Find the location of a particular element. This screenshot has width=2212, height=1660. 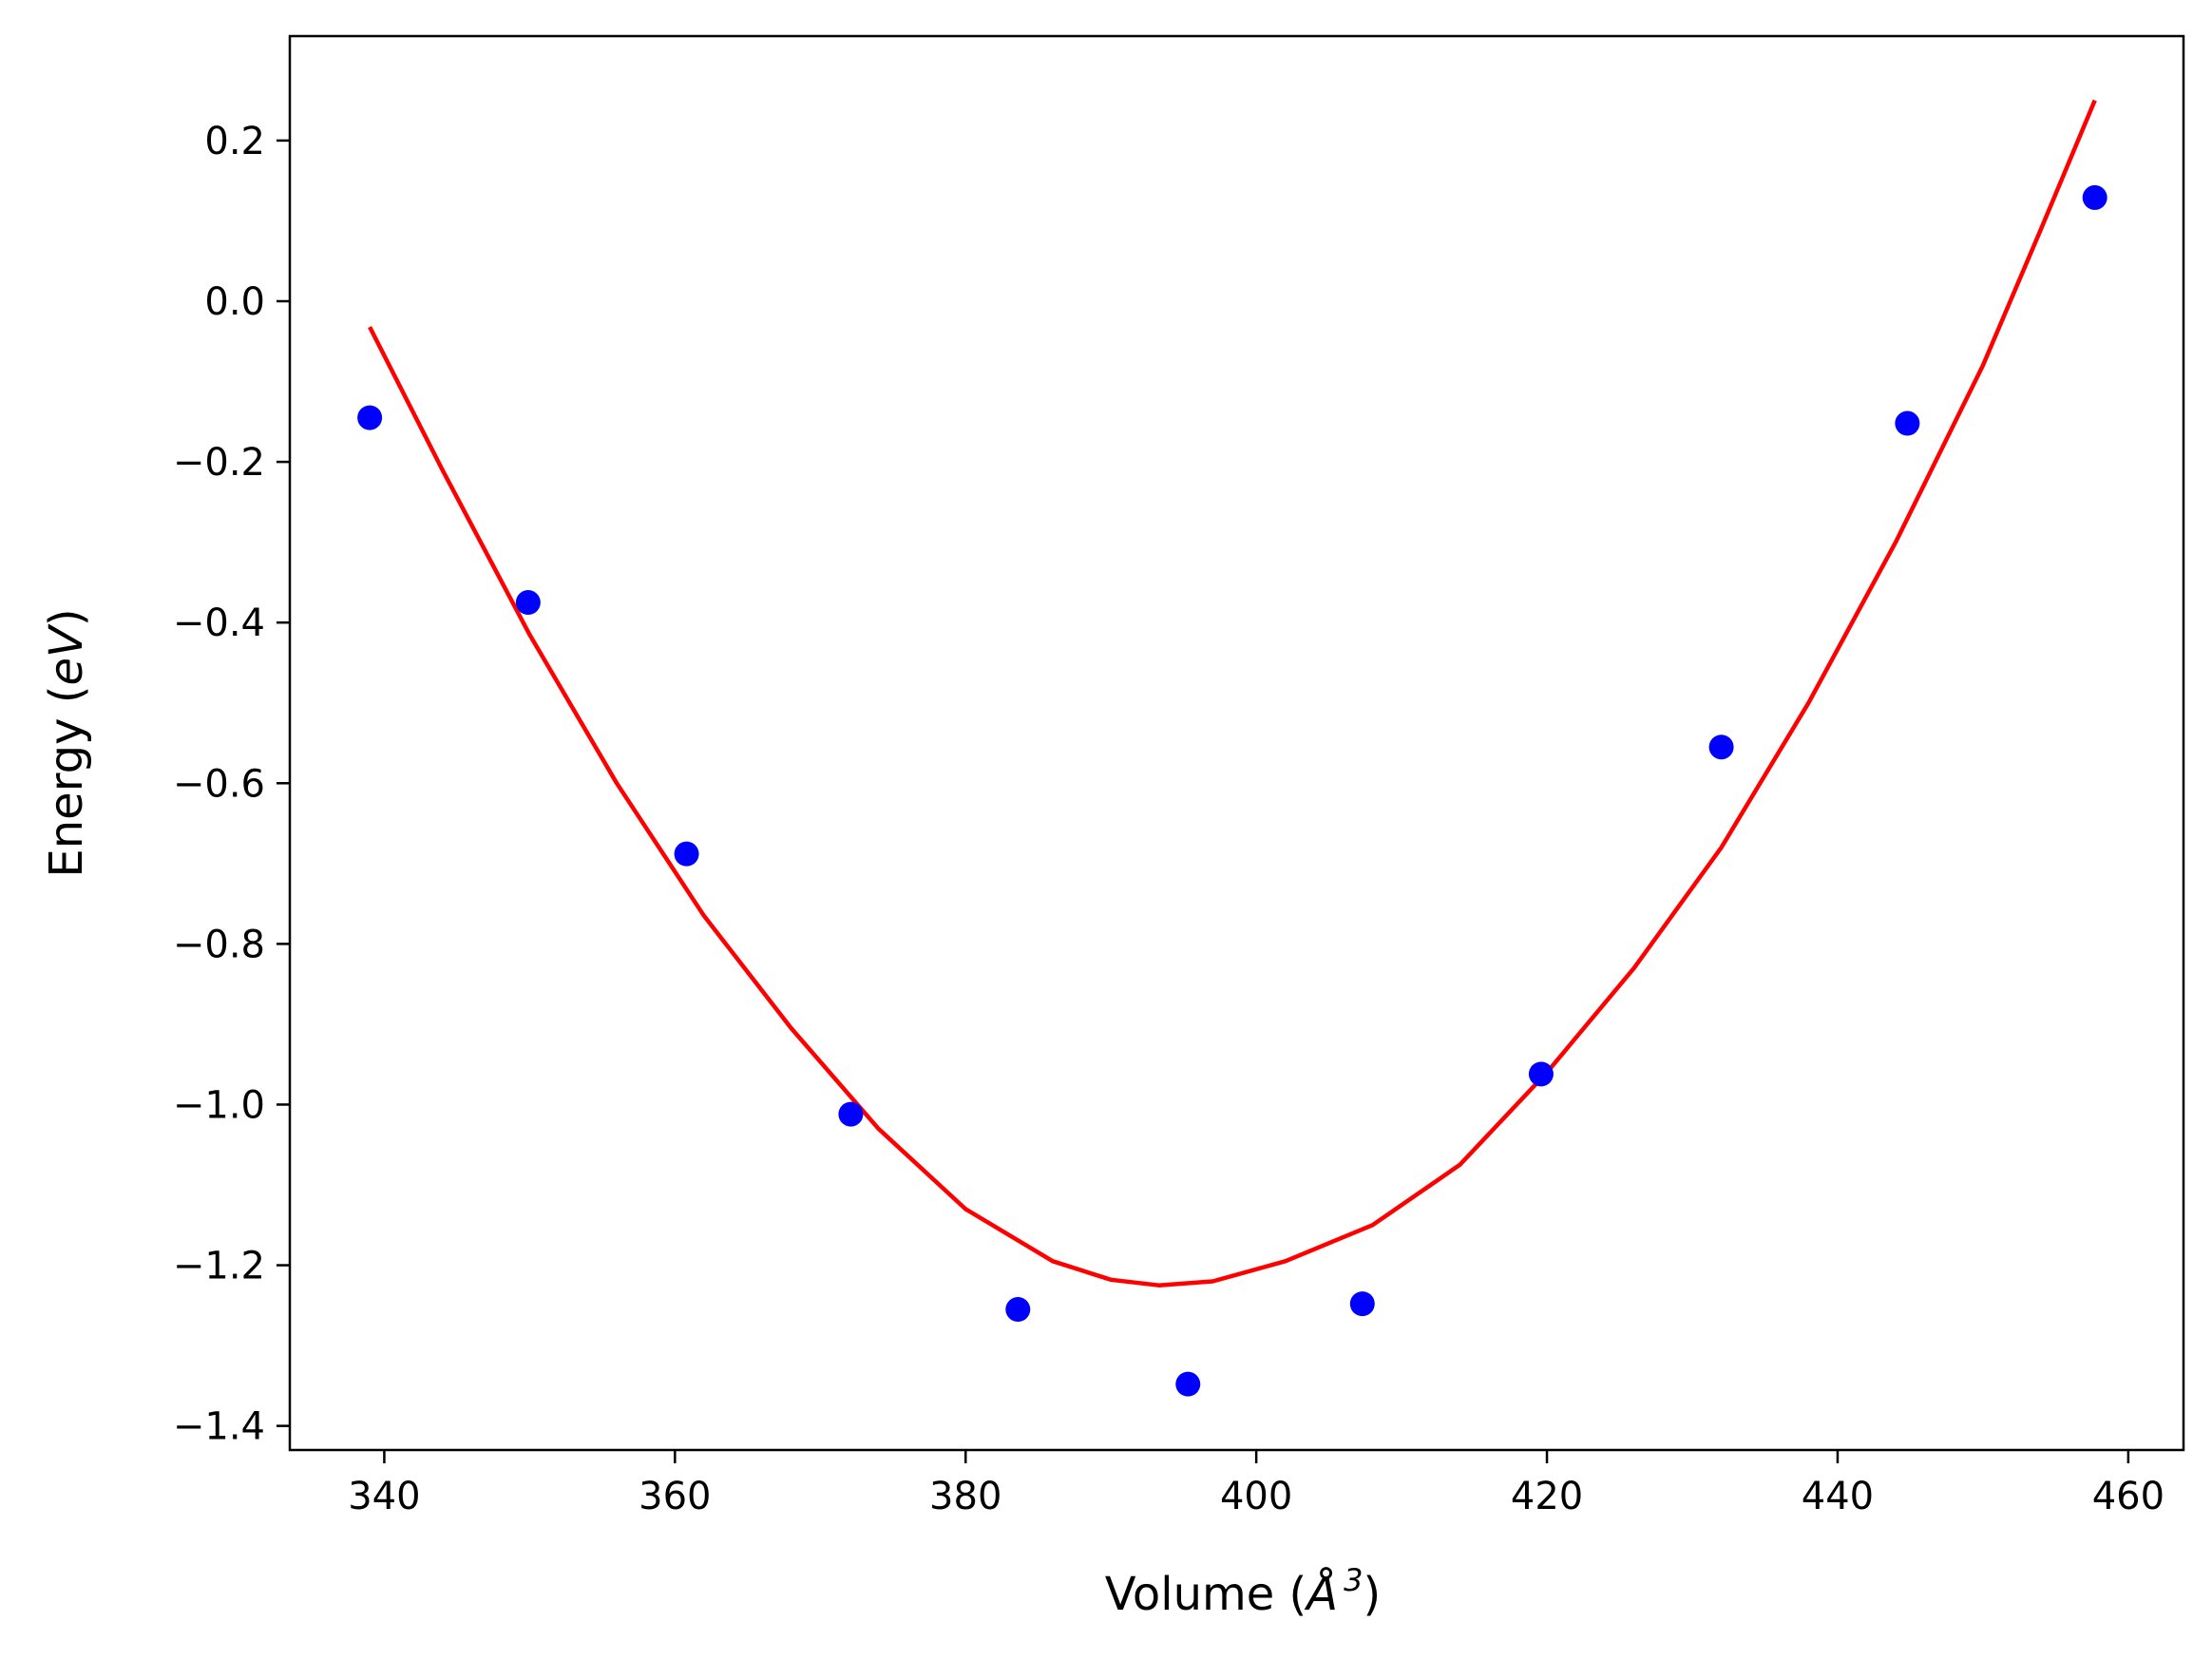

x-tick-label: 360 is located at coordinates (675, 1496).